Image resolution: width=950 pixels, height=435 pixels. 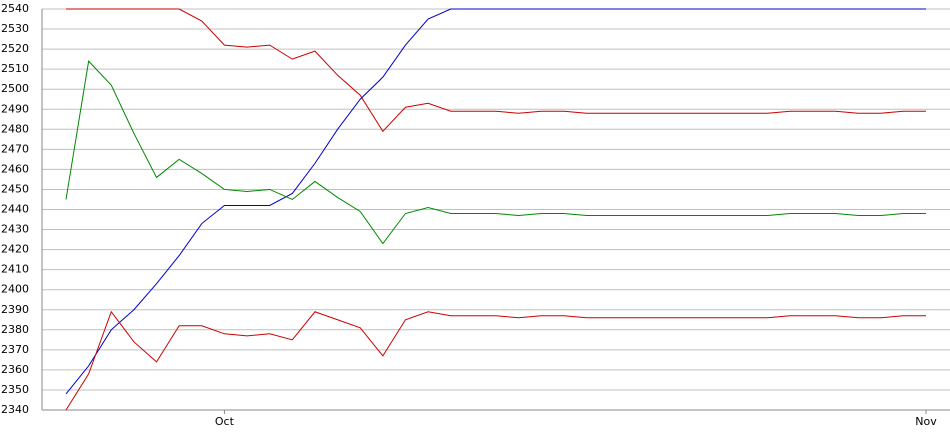 I want to click on y-tick-label: 2540, so click(x=15, y=8).